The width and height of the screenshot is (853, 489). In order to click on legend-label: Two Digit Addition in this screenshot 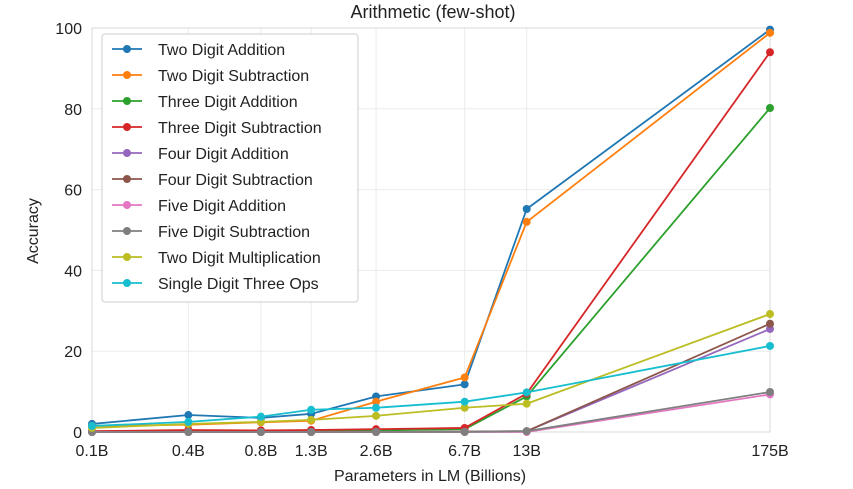, I will do `click(221, 50)`.